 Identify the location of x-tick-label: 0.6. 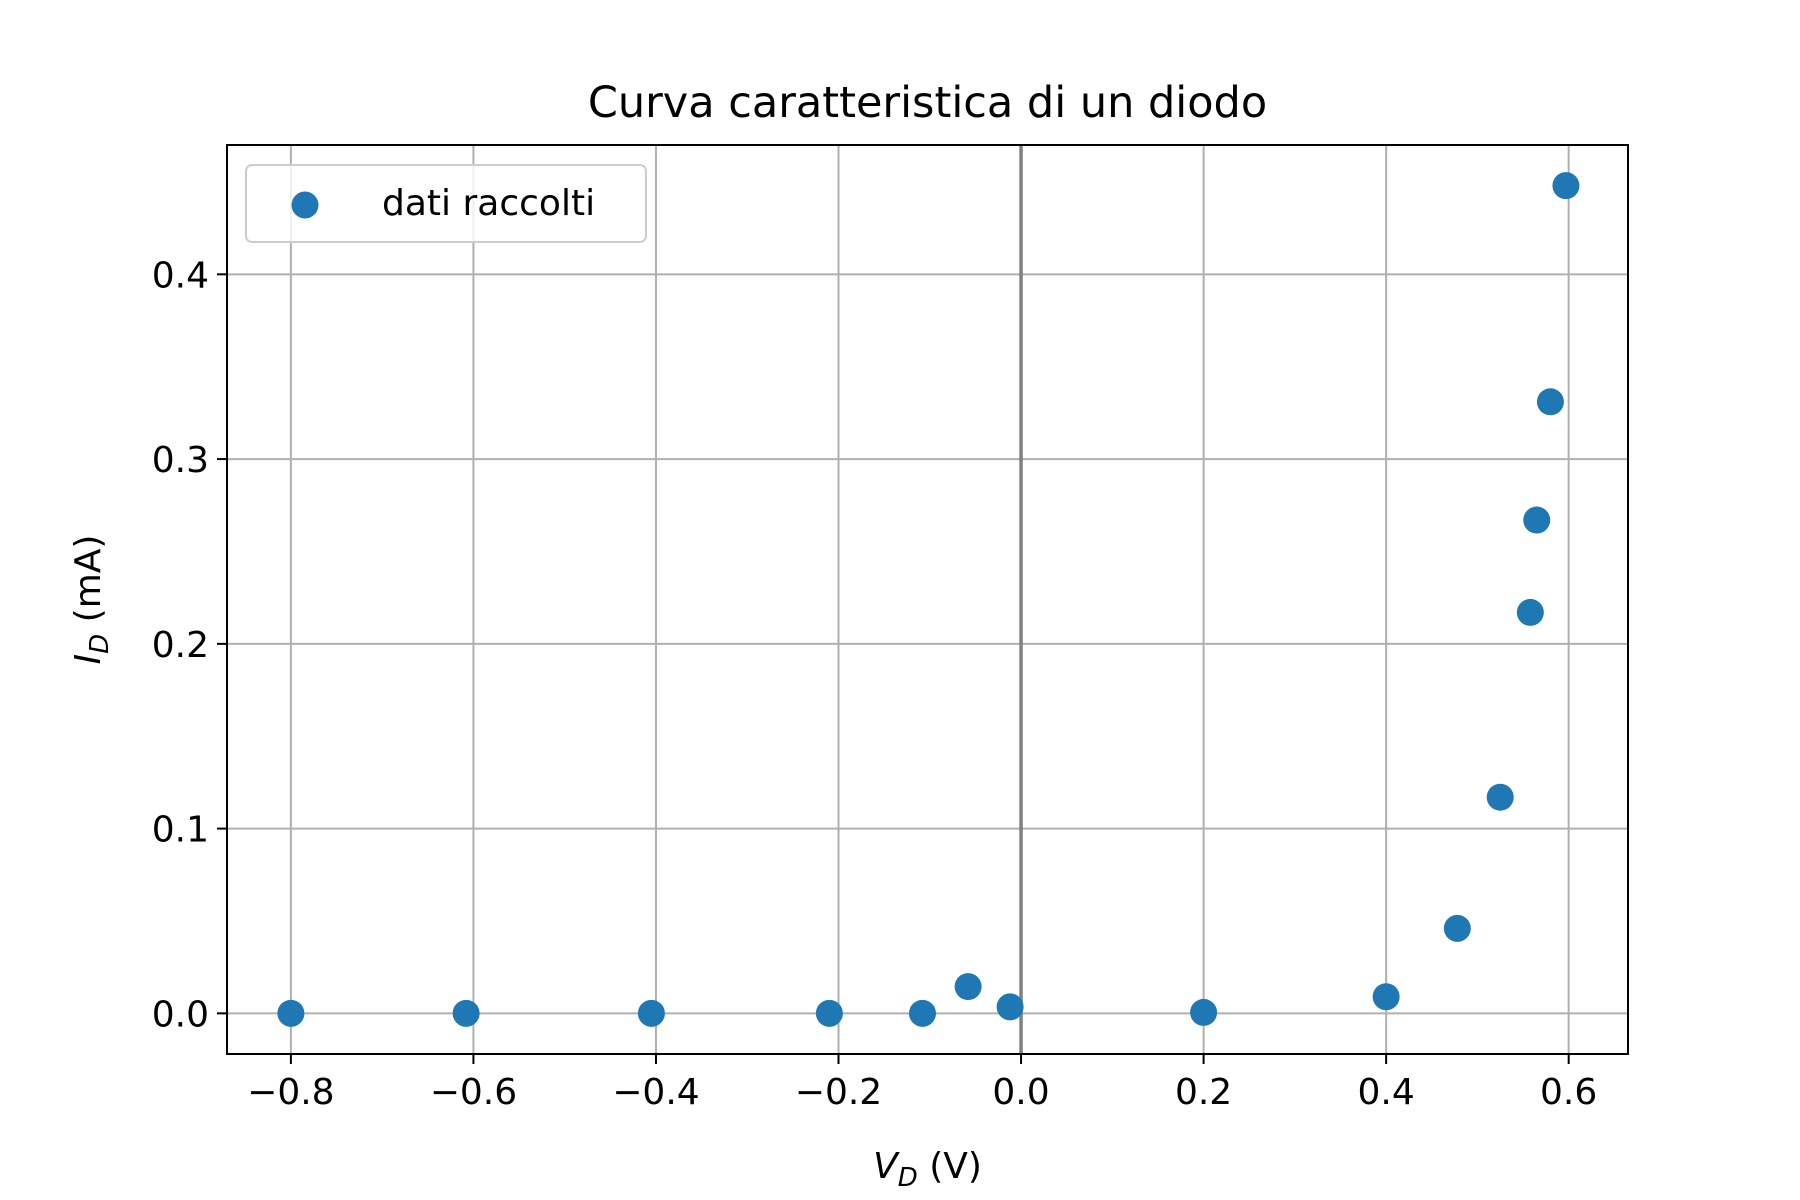
(1568, 1092).